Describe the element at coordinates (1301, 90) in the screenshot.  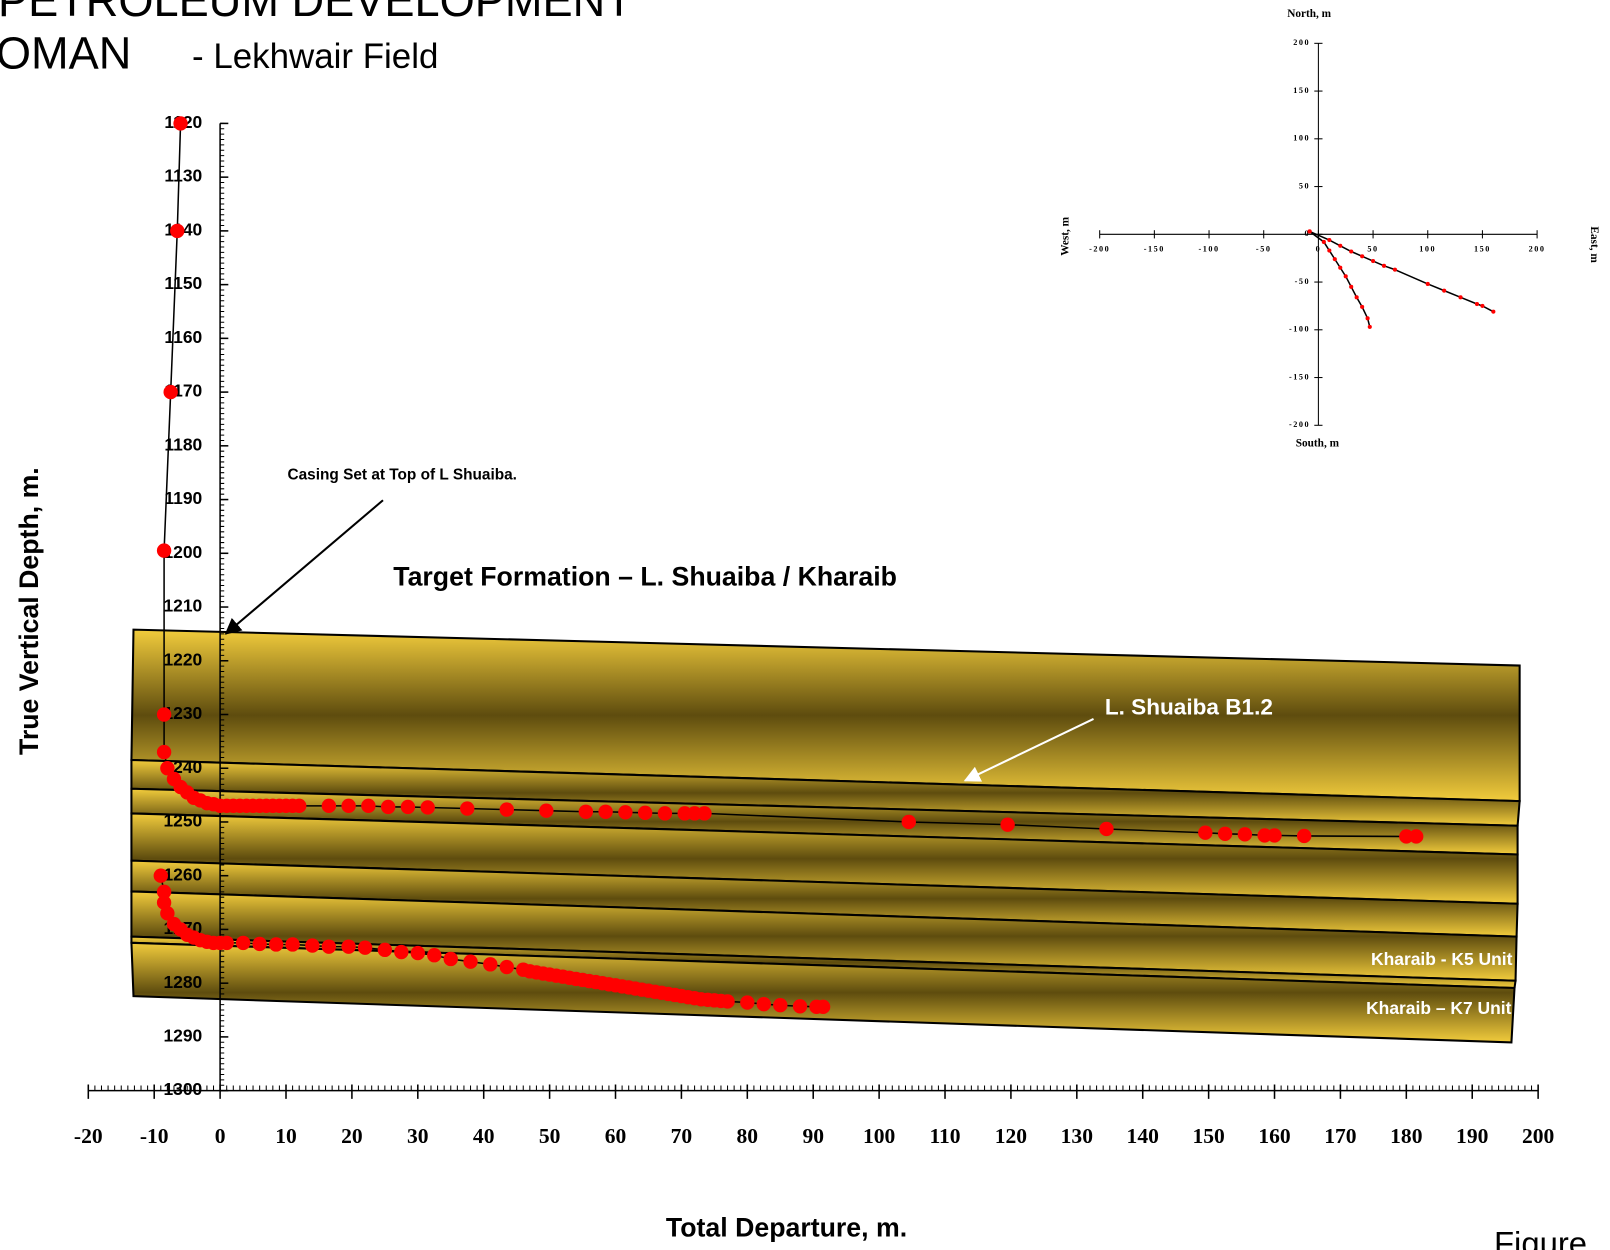
I see `y-tick-label: 150` at that location.